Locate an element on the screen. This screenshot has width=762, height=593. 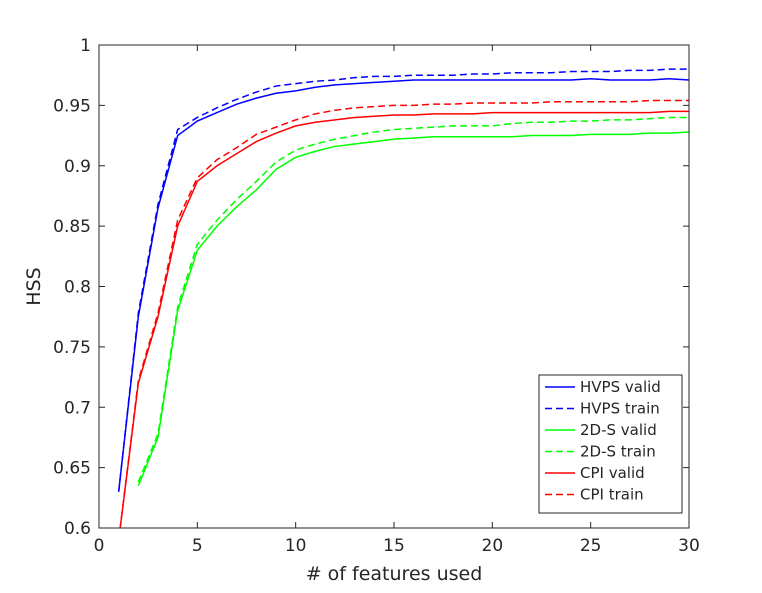
legend-label: CPI train is located at coordinates (612, 495).